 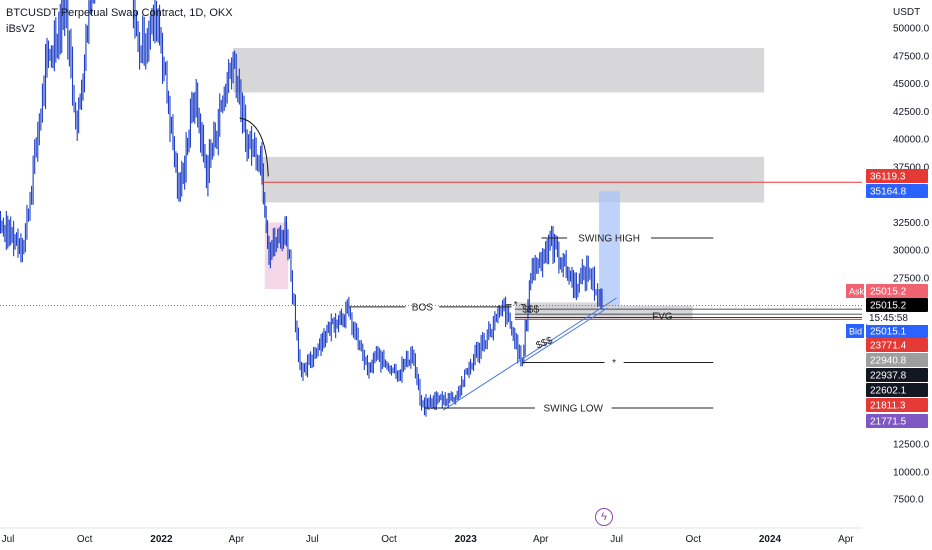 What do you see at coordinates (499, 70) in the screenshot?
I see `supply-zone-upper` at bounding box center [499, 70].